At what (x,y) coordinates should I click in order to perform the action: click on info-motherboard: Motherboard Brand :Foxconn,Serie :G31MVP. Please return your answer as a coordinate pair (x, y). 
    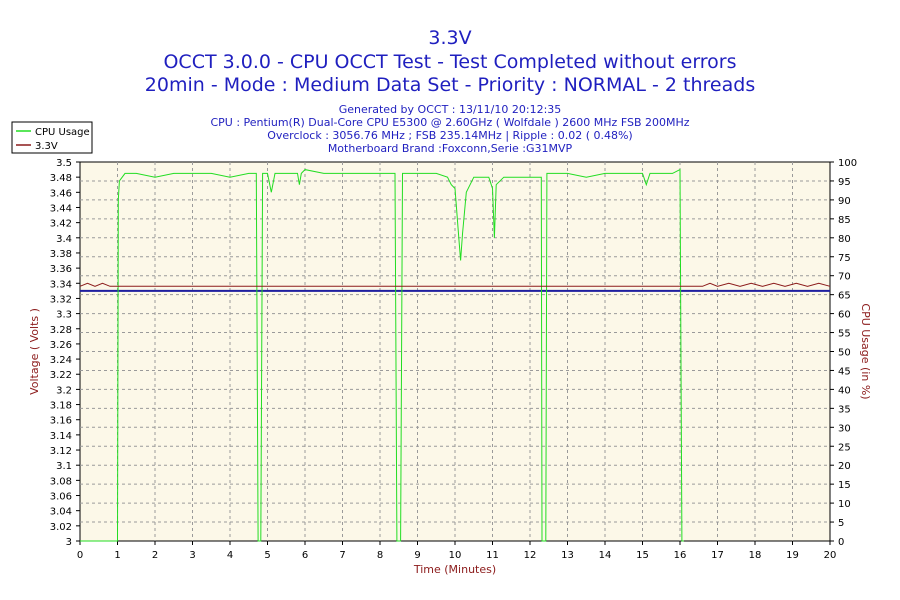
    Looking at the image, I should click on (450, 148).